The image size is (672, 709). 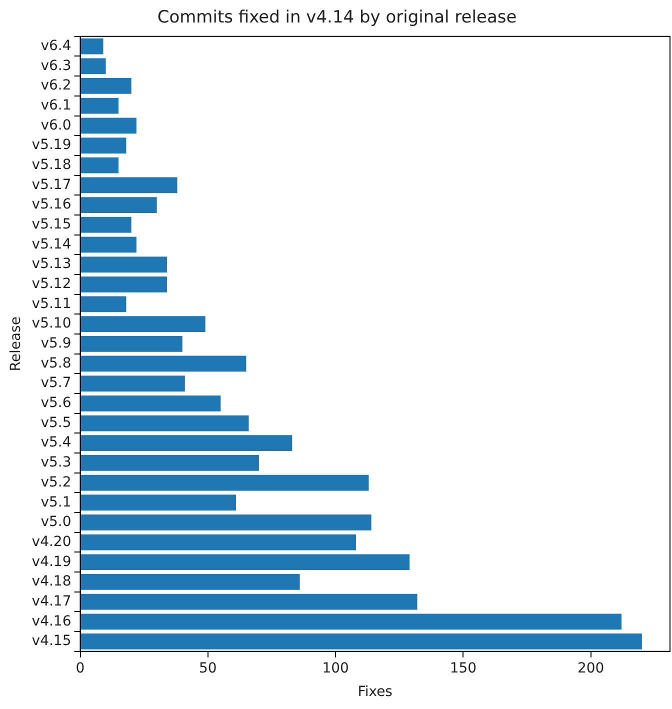 I want to click on y-tick-label: v4.17, so click(x=52, y=601).